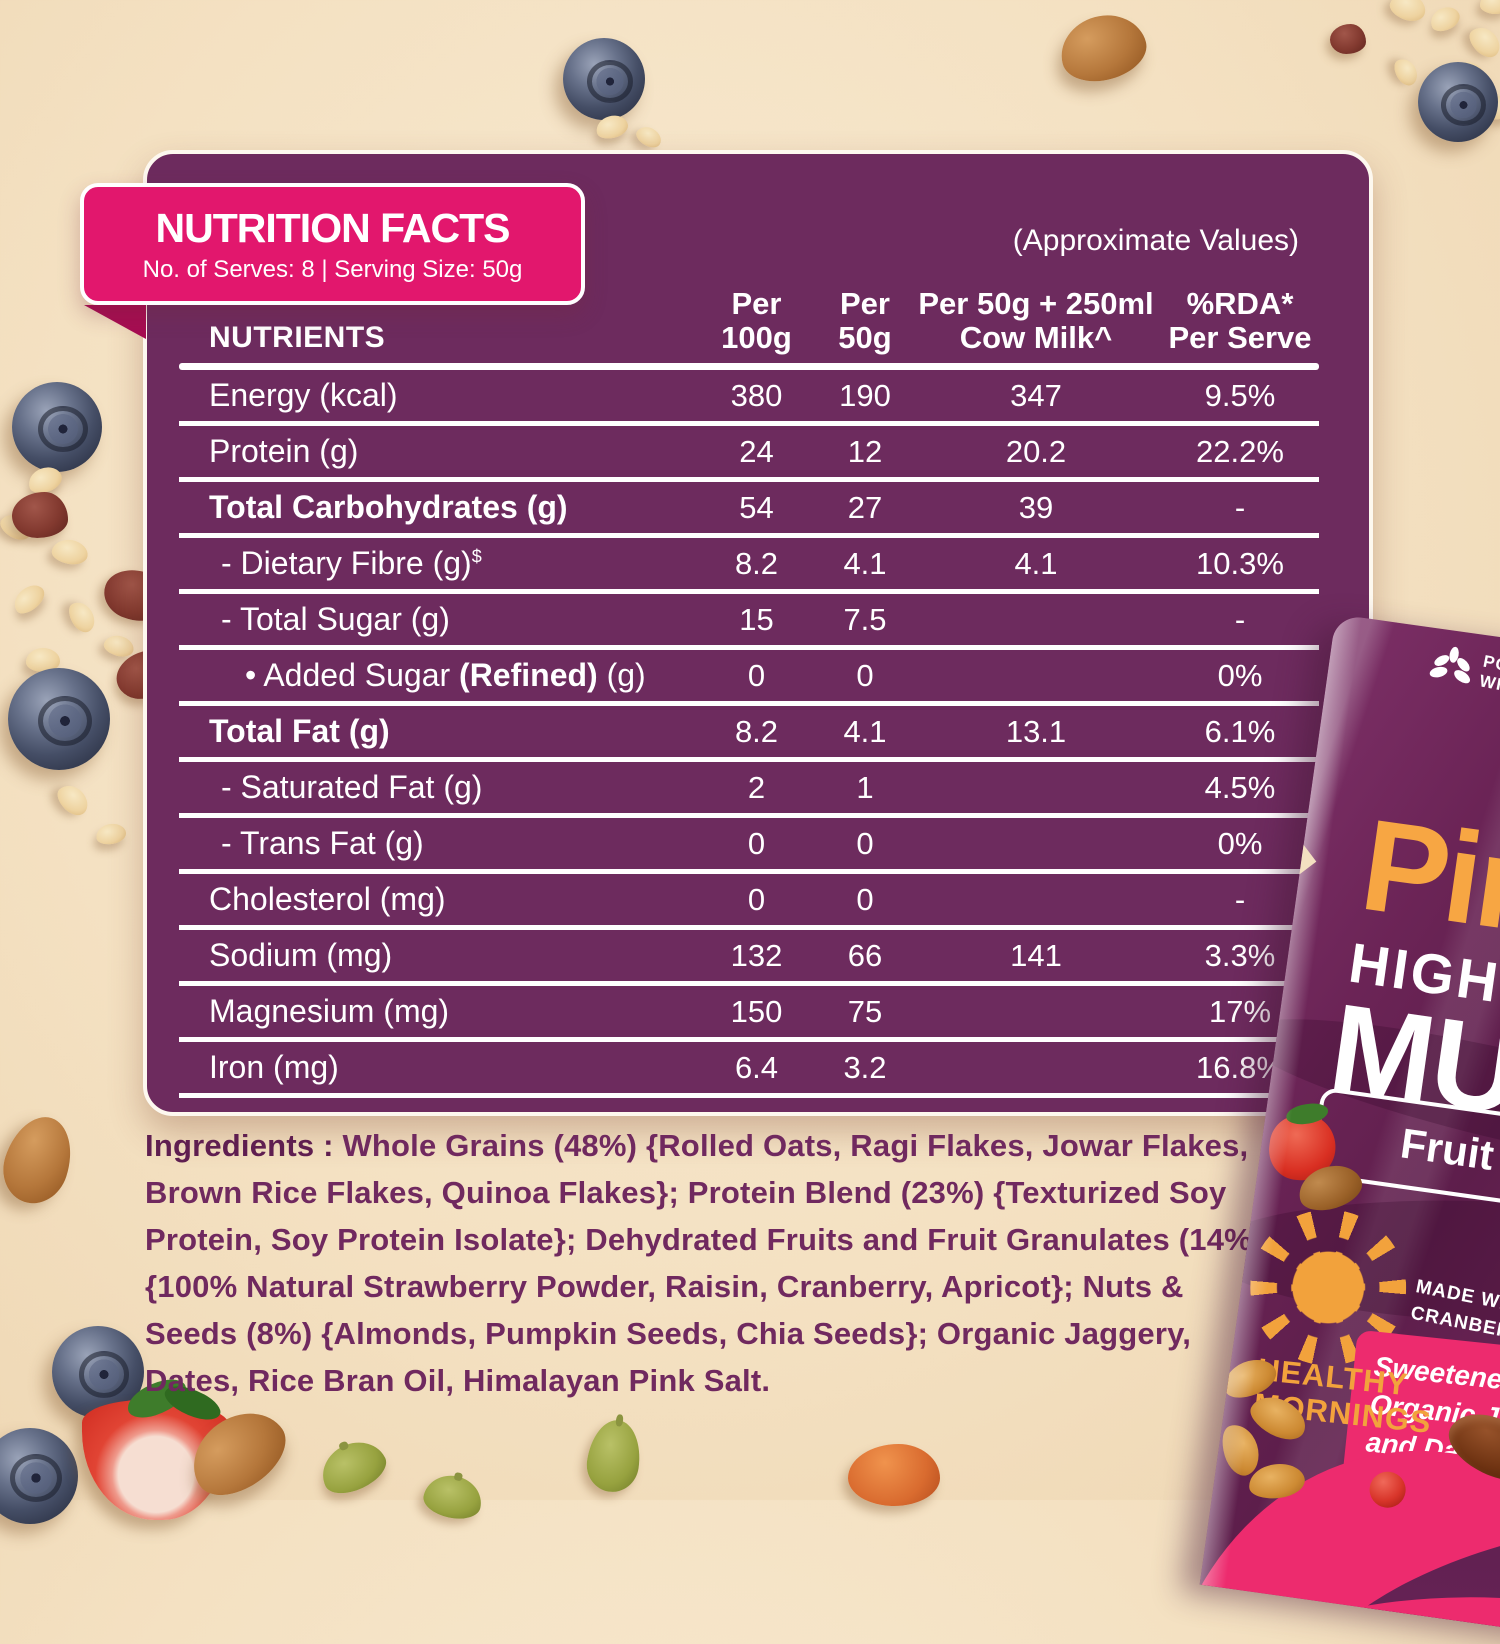  Describe the element at coordinates (894, 1475) in the screenshot. I see `apricot-decoration` at that location.